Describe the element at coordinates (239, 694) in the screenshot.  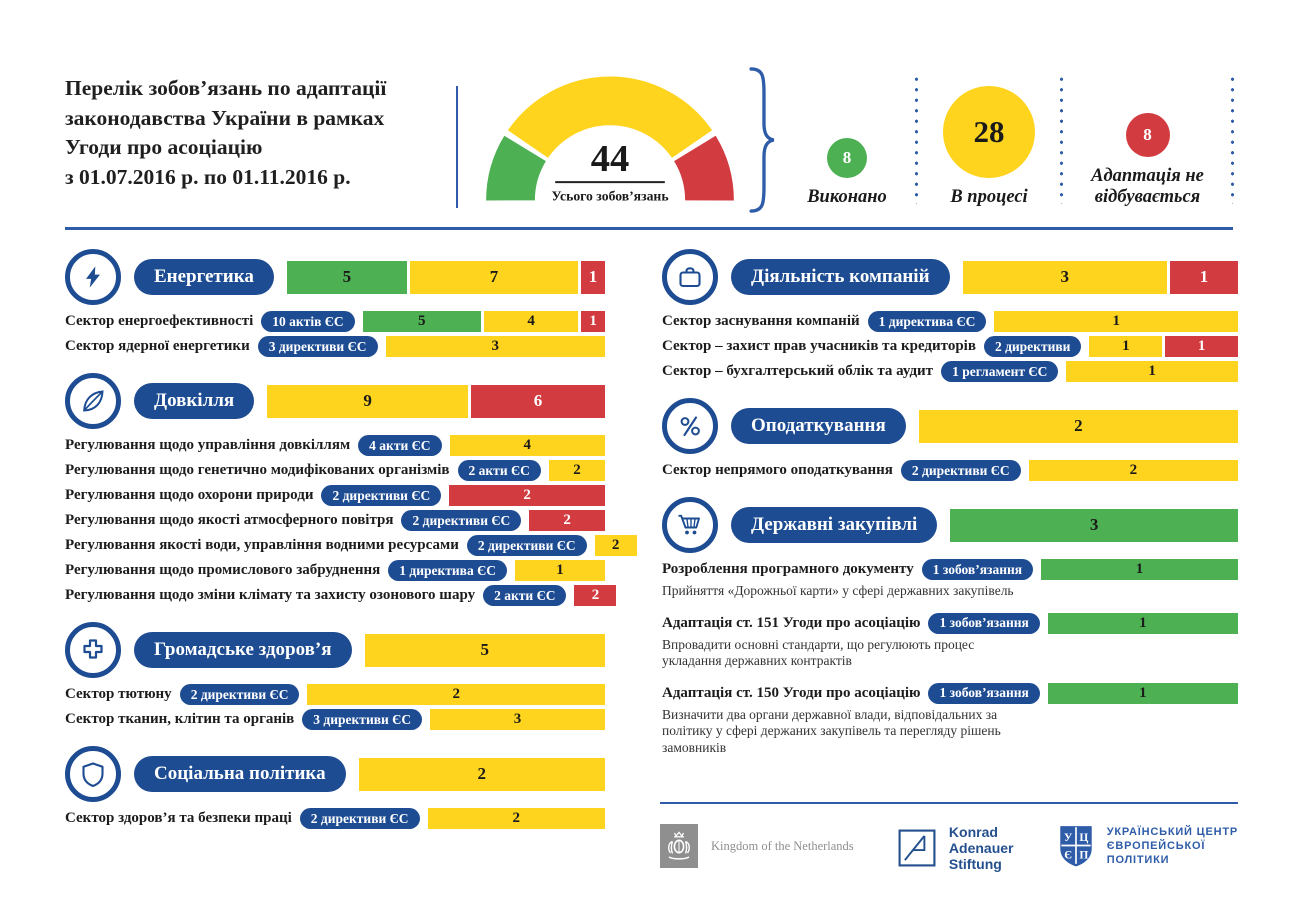
I see `eu-acts-badge: 2 директиви ЄС` at that location.